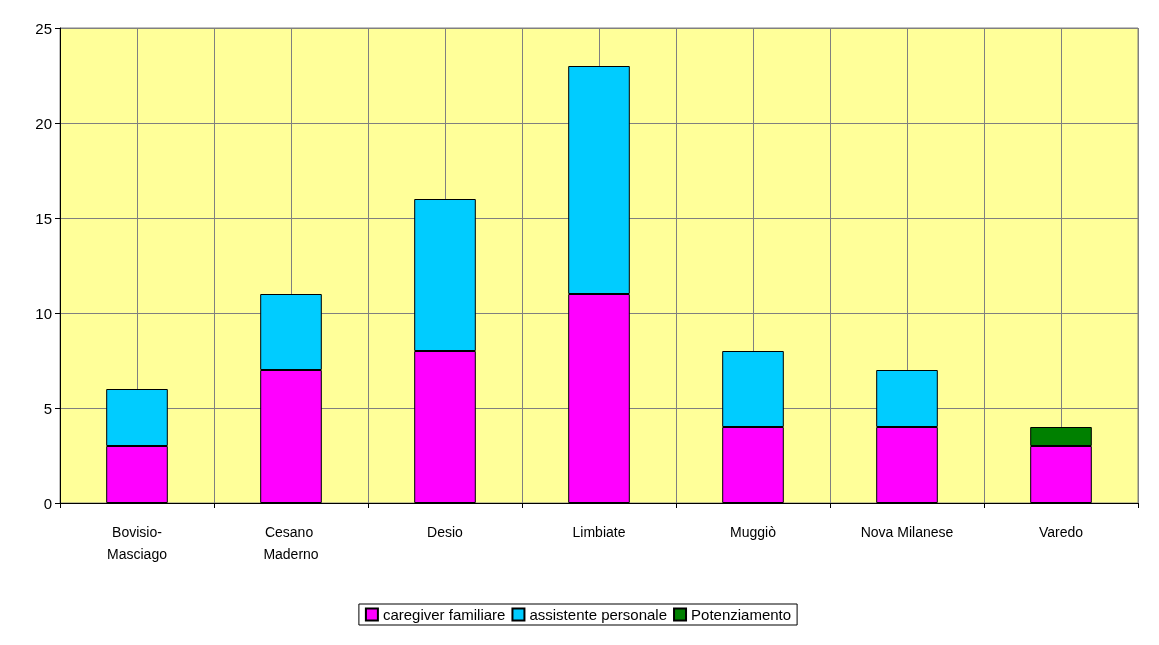  What do you see at coordinates (445, 532) in the screenshot?
I see `x-tick-label: Desio` at bounding box center [445, 532].